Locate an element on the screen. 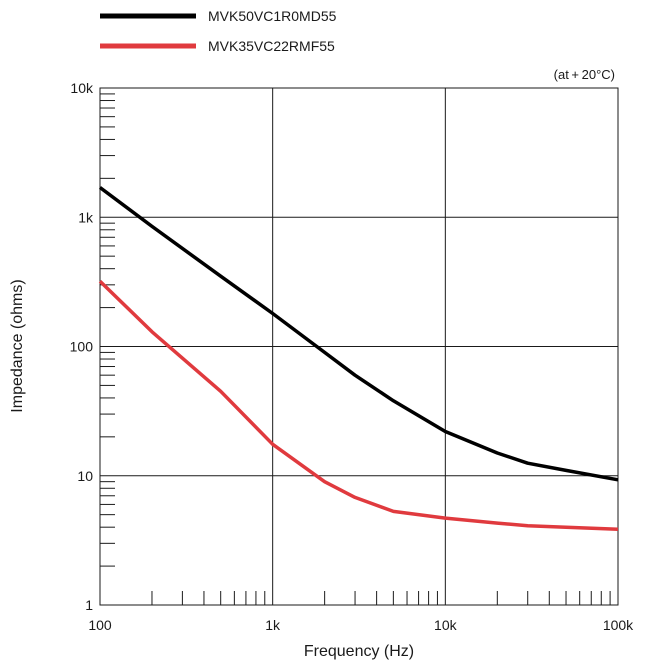  x-tick-labels: 100 1k 10k 100k is located at coordinates (361, 625).